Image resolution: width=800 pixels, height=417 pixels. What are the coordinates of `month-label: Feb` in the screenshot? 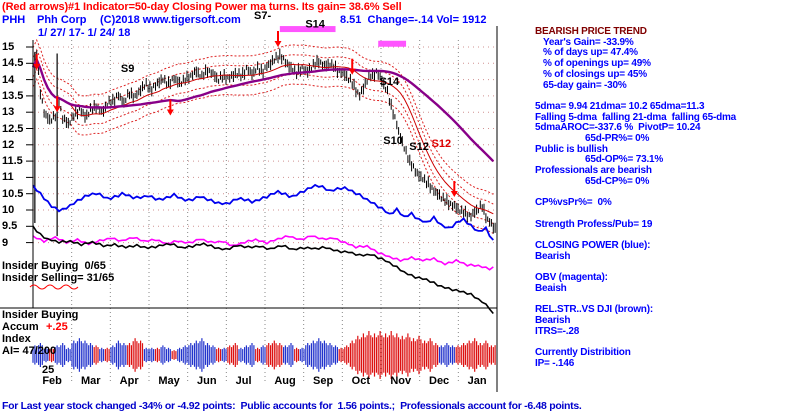 It's located at (52, 381).